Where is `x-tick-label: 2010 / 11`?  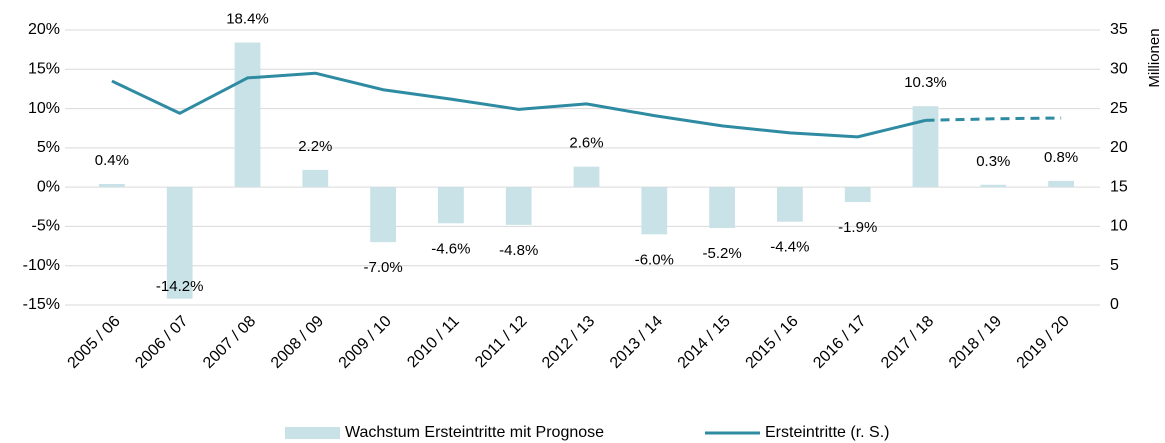 x-tick-label: 2010 / 11 is located at coordinates (433, 342).